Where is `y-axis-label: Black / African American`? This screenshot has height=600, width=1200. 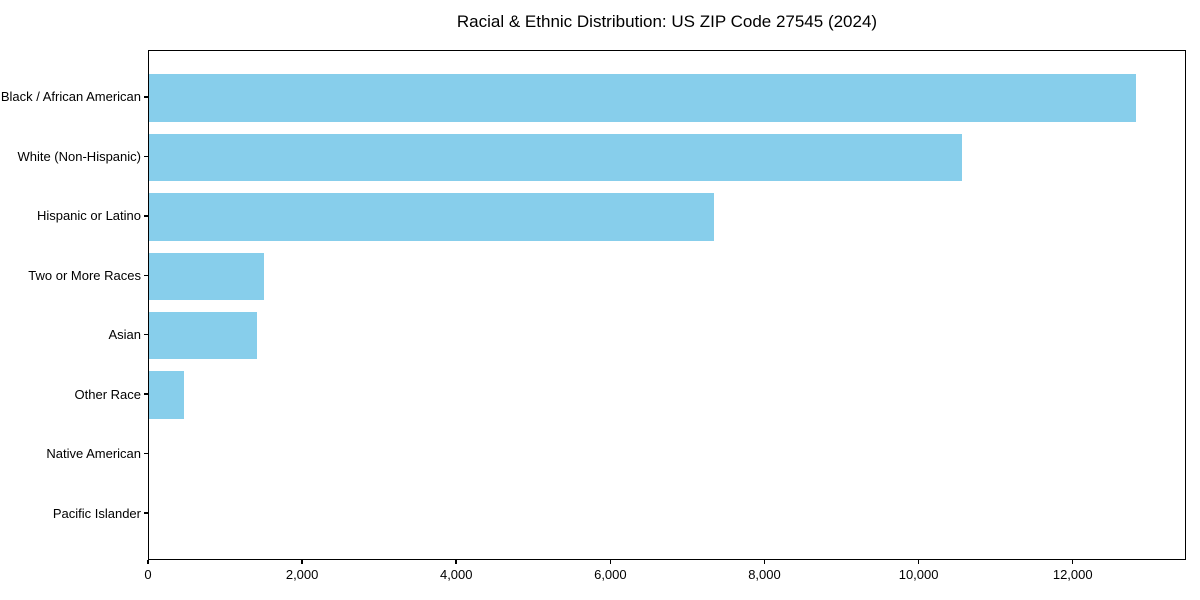 y-axis-label: Black / African American is located at coordinates (70, 97).